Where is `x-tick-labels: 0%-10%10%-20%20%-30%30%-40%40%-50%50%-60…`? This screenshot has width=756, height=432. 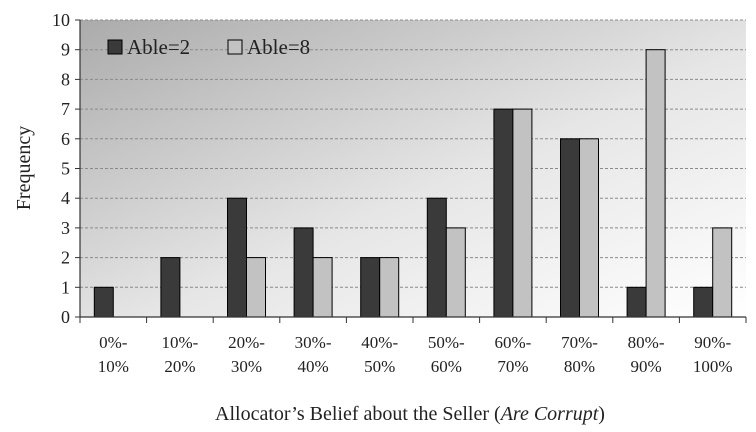
x-tick-labels: 0%-10%10%-20%20%-30%30%-40%40%-50%50%-60… is located at coordinates (415, 354).